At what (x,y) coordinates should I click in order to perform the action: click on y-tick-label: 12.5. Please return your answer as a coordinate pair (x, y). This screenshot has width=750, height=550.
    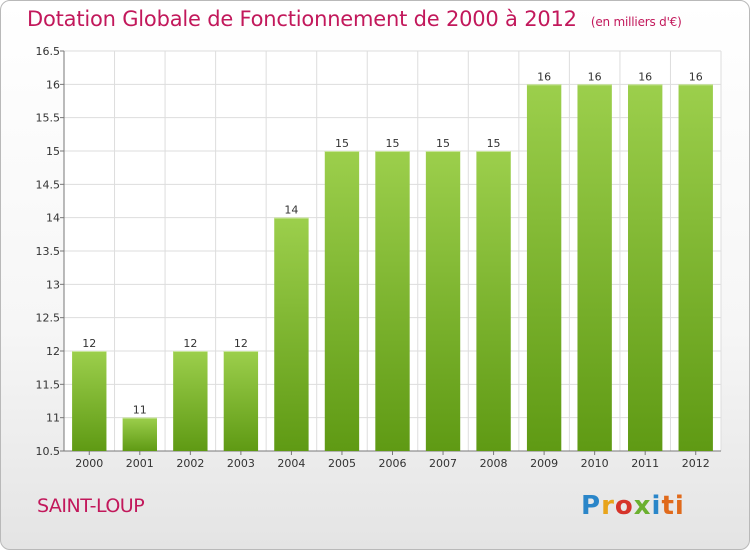
    Looking at the image, I should click on (48, 318).